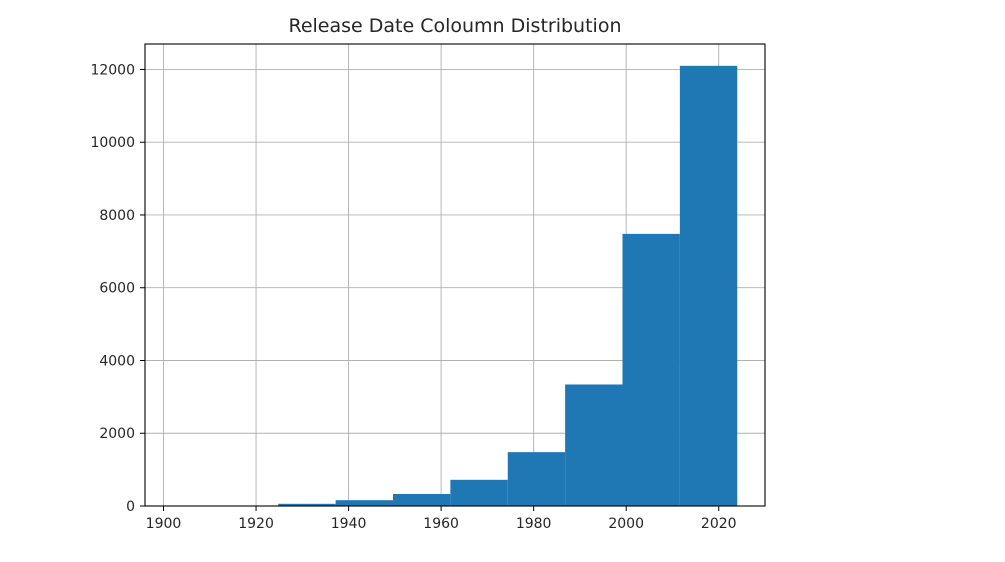 This screenshot has height=562, width=1005. I want to click on x-tick-label: 2000, so click(626, 524).